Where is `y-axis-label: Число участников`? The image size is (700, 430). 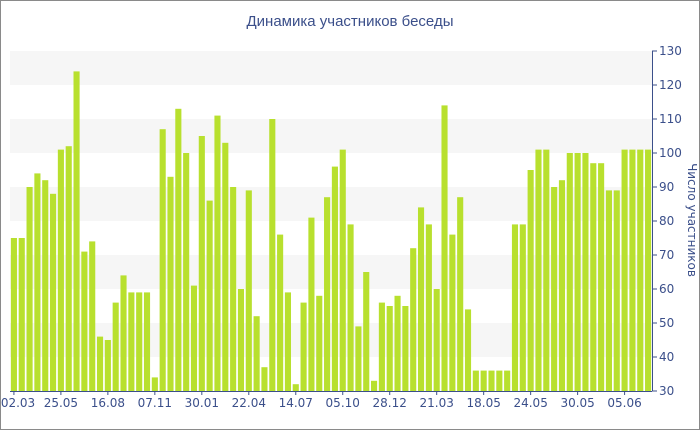
y-axis-label: Число участников is located at coordinates (692, 220).